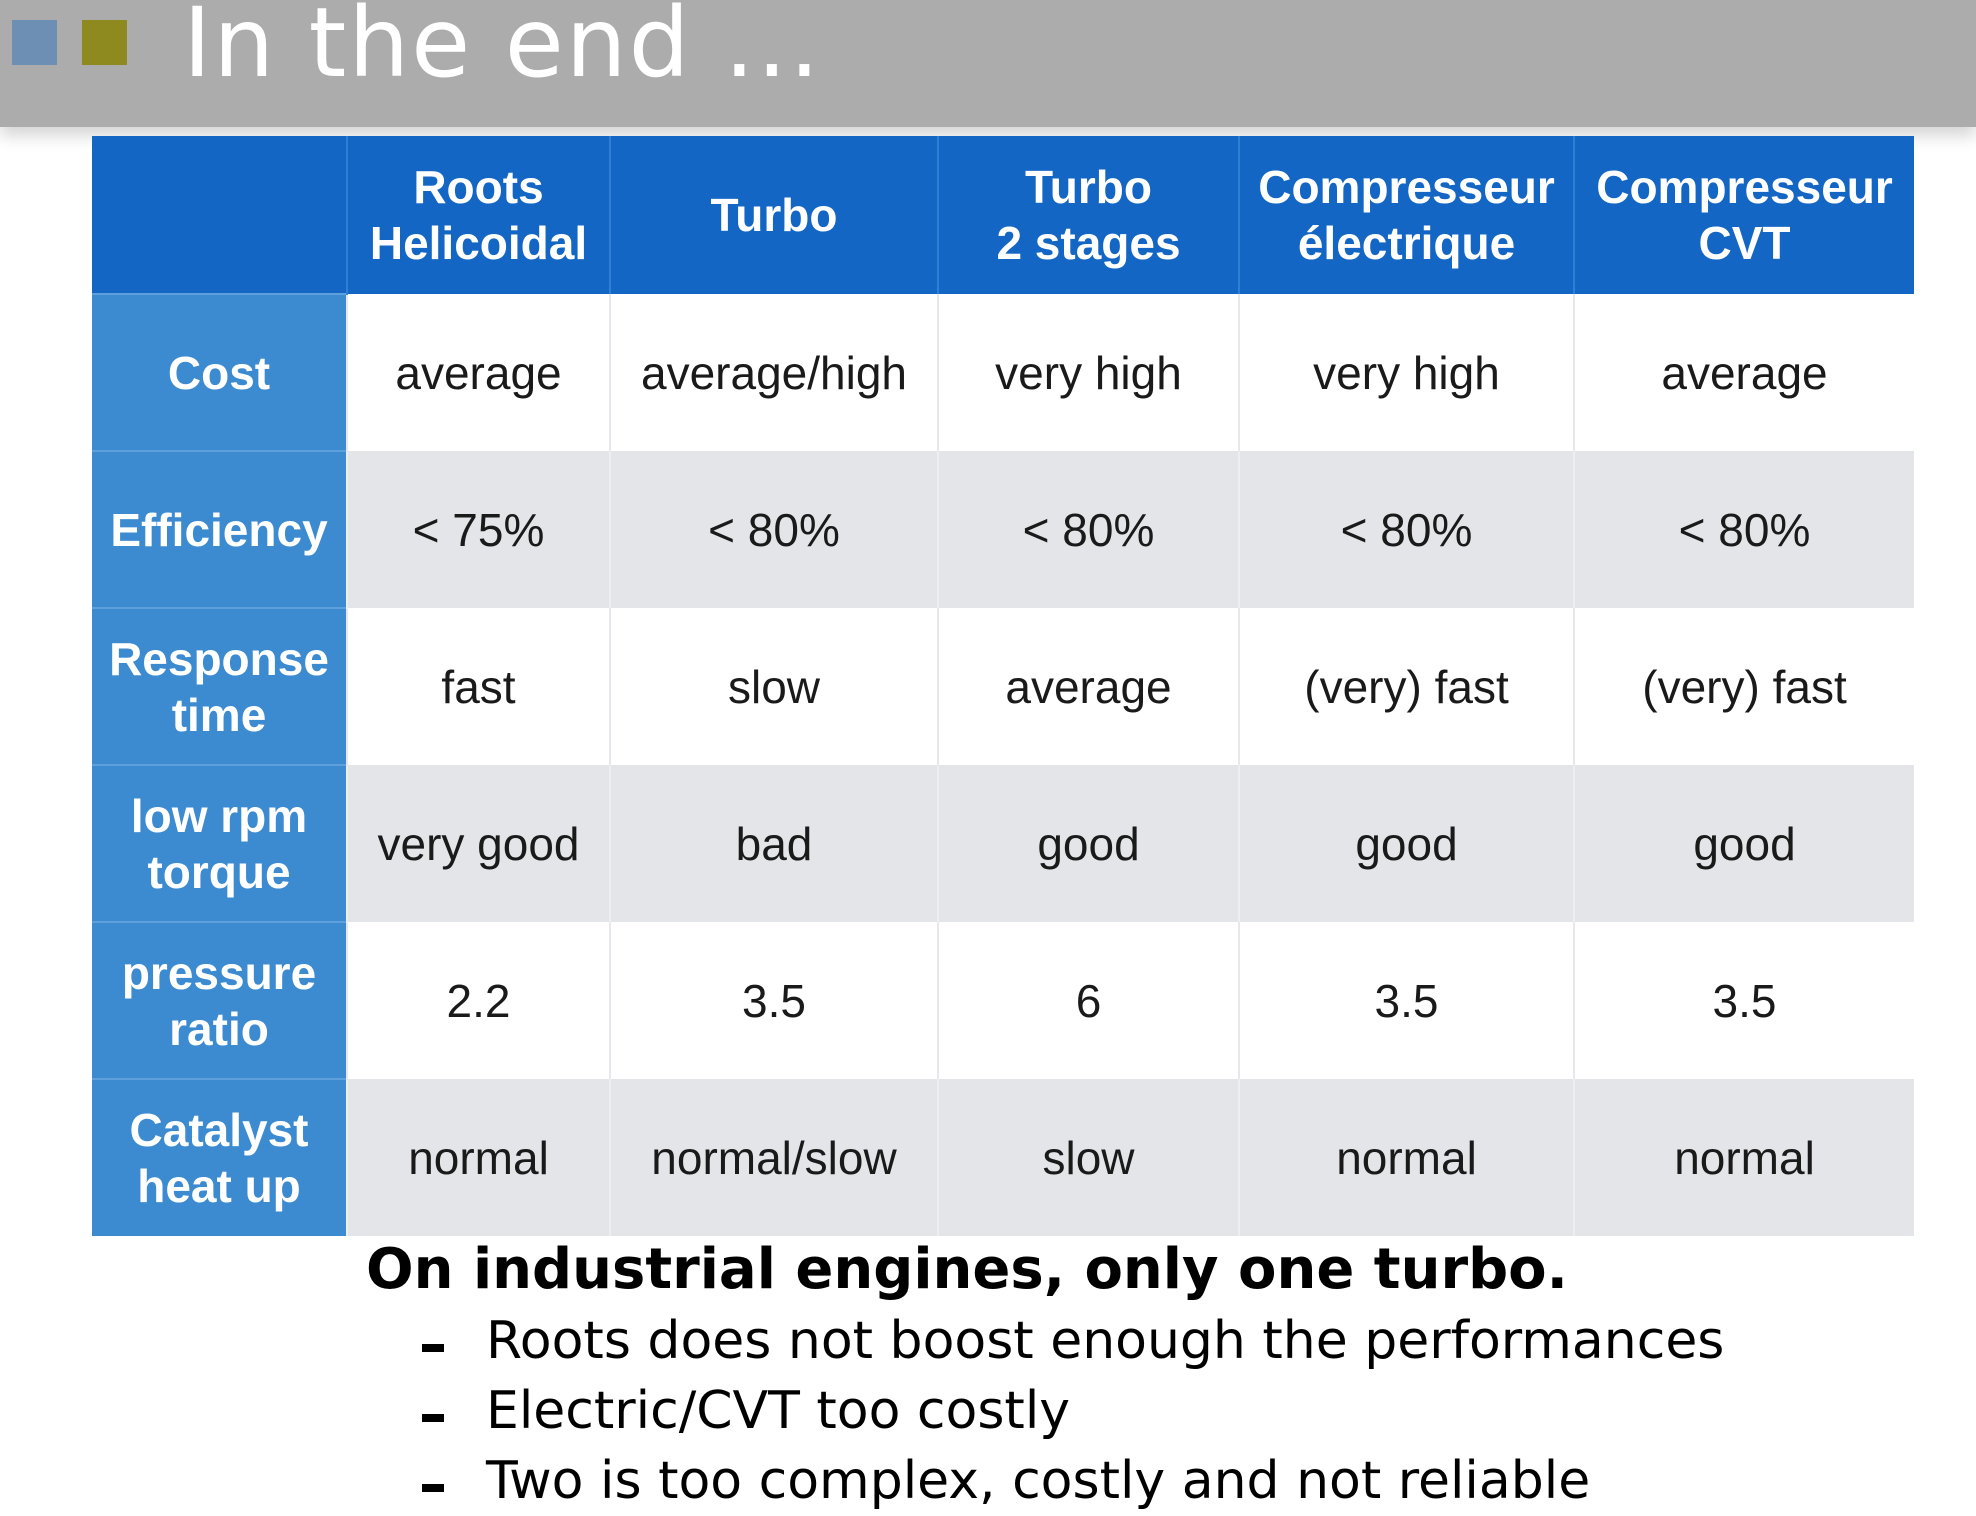 This screenshot has height=1516, width=1976. Describe the element at coordinates (478, 529) in the screenshot. I see `table-cell: < 75%` at that location.